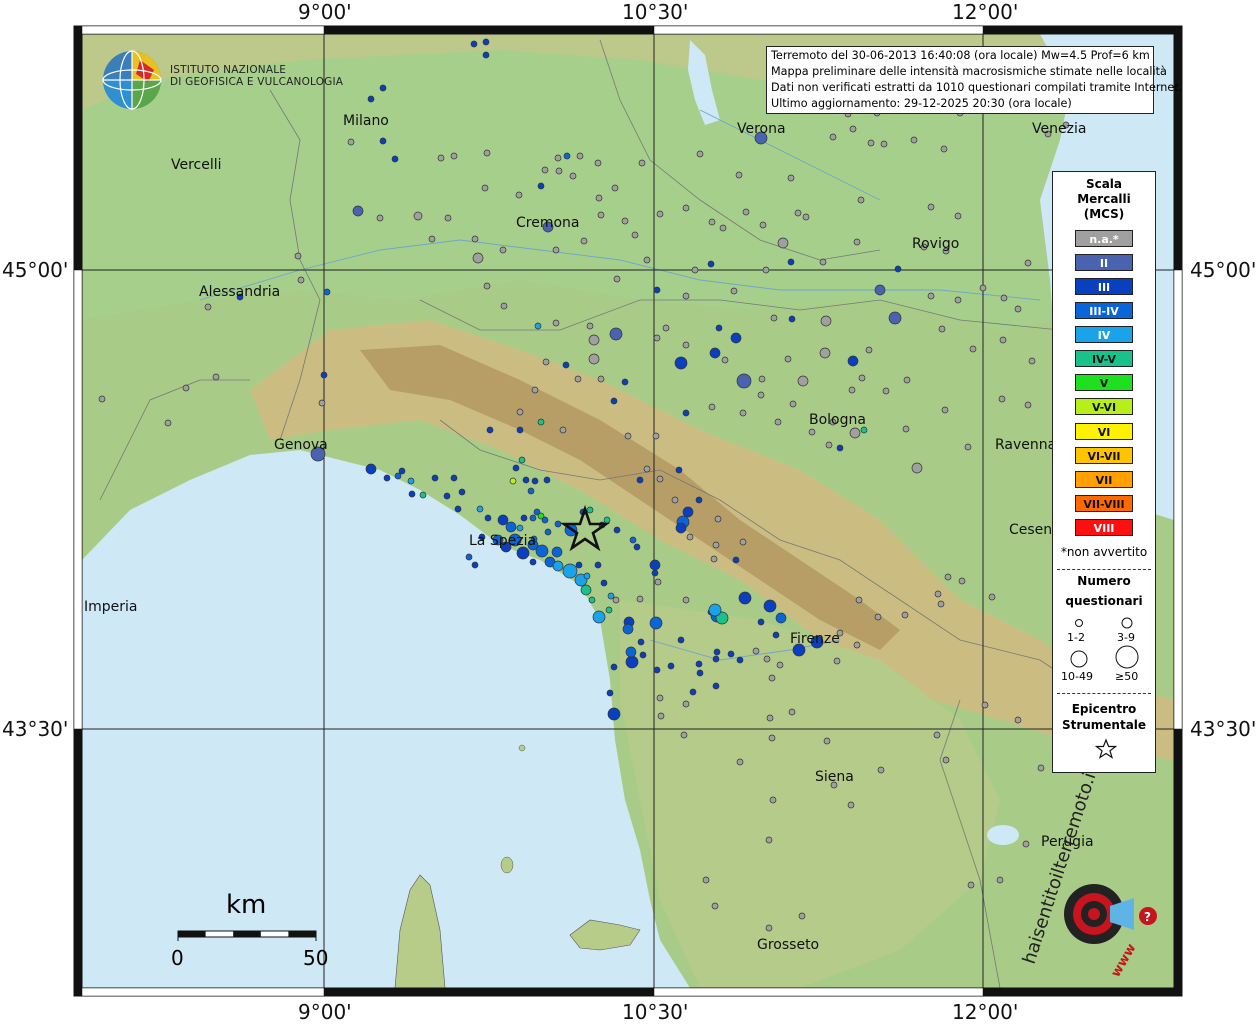  I want to click on lat-label: 43°30', so click(35, 729).